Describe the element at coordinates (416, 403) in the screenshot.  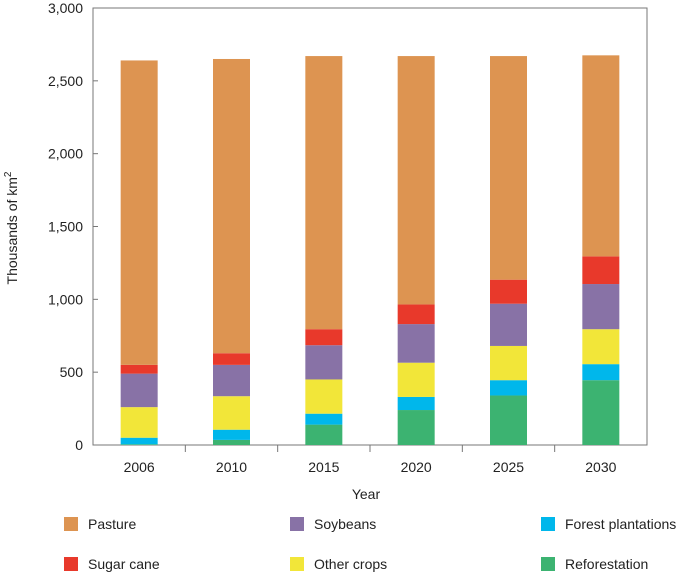
I see `bar-segment-forest-plantations-2020` at that location.